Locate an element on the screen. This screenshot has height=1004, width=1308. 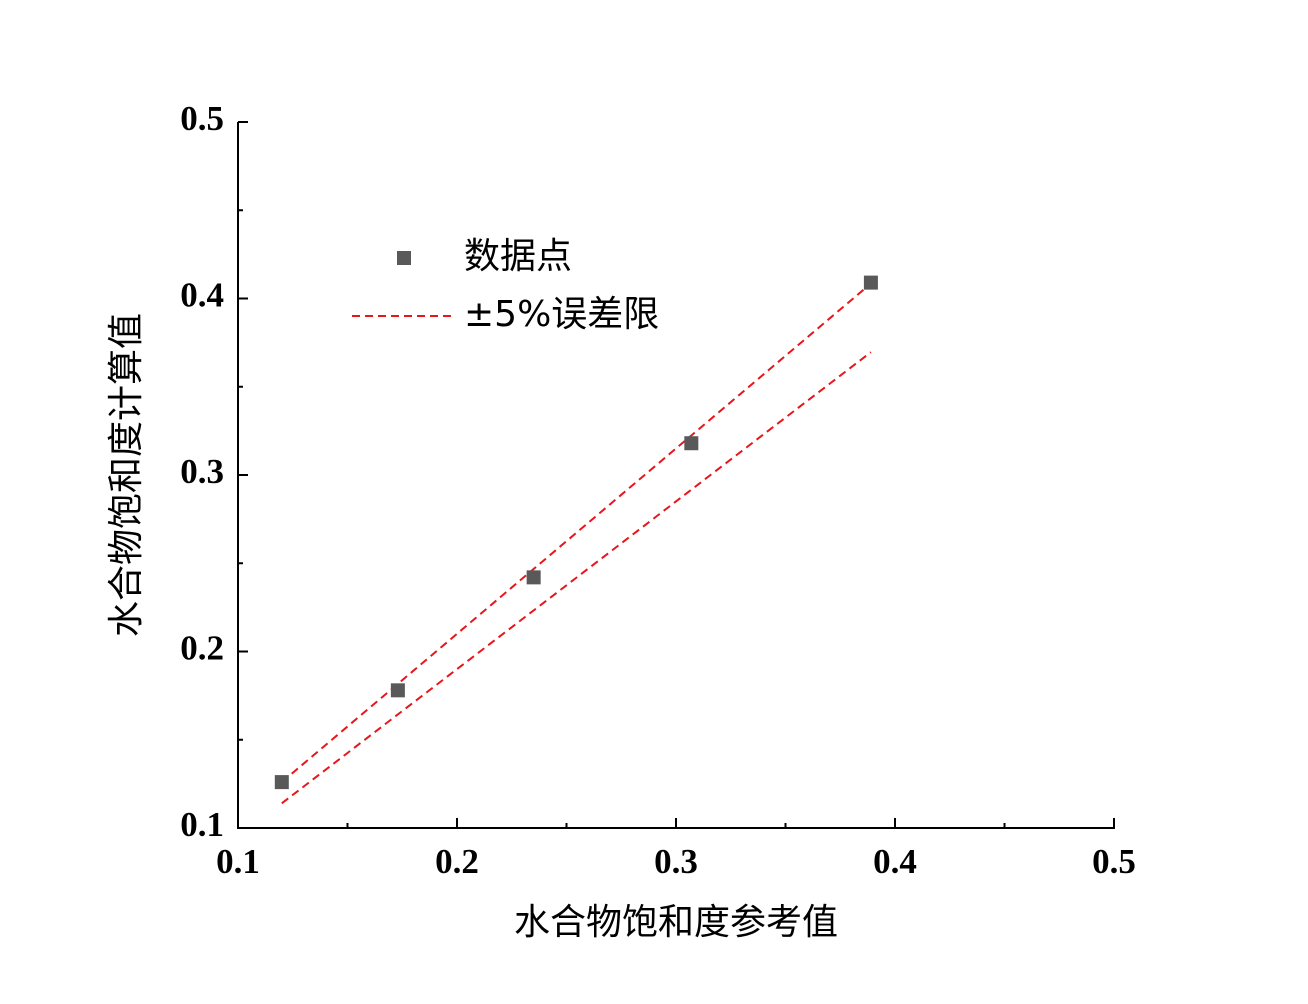
x-tick-label: 0.1 is located at coordinates (238, 861).